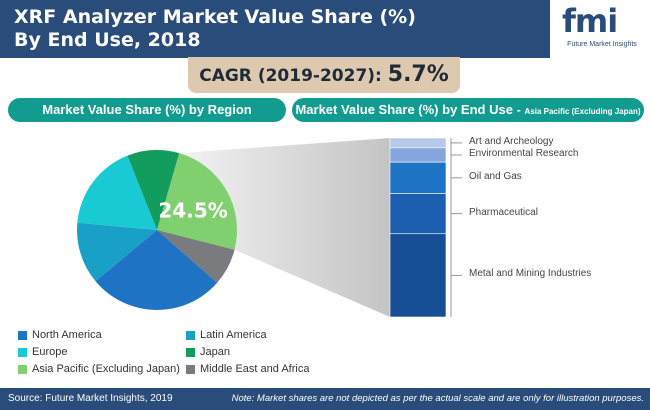  Describe the element at coordinates (582, 111) in the screenshot. I see `end-use-section-subtitle: Asia Pacific (Excluding Japan)` at that location.